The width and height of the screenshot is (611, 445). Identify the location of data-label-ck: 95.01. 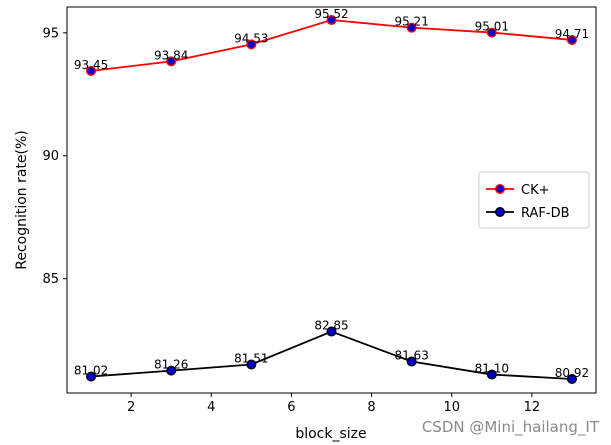
(492, 27).